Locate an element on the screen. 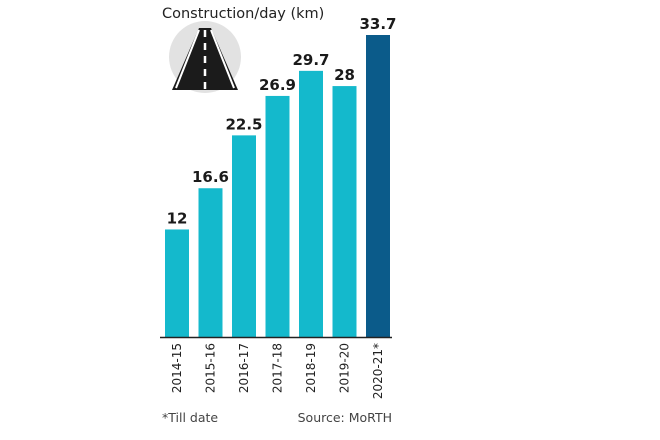  tick-label-2015-16: 2015-16 is located at coordinates (211, 368).